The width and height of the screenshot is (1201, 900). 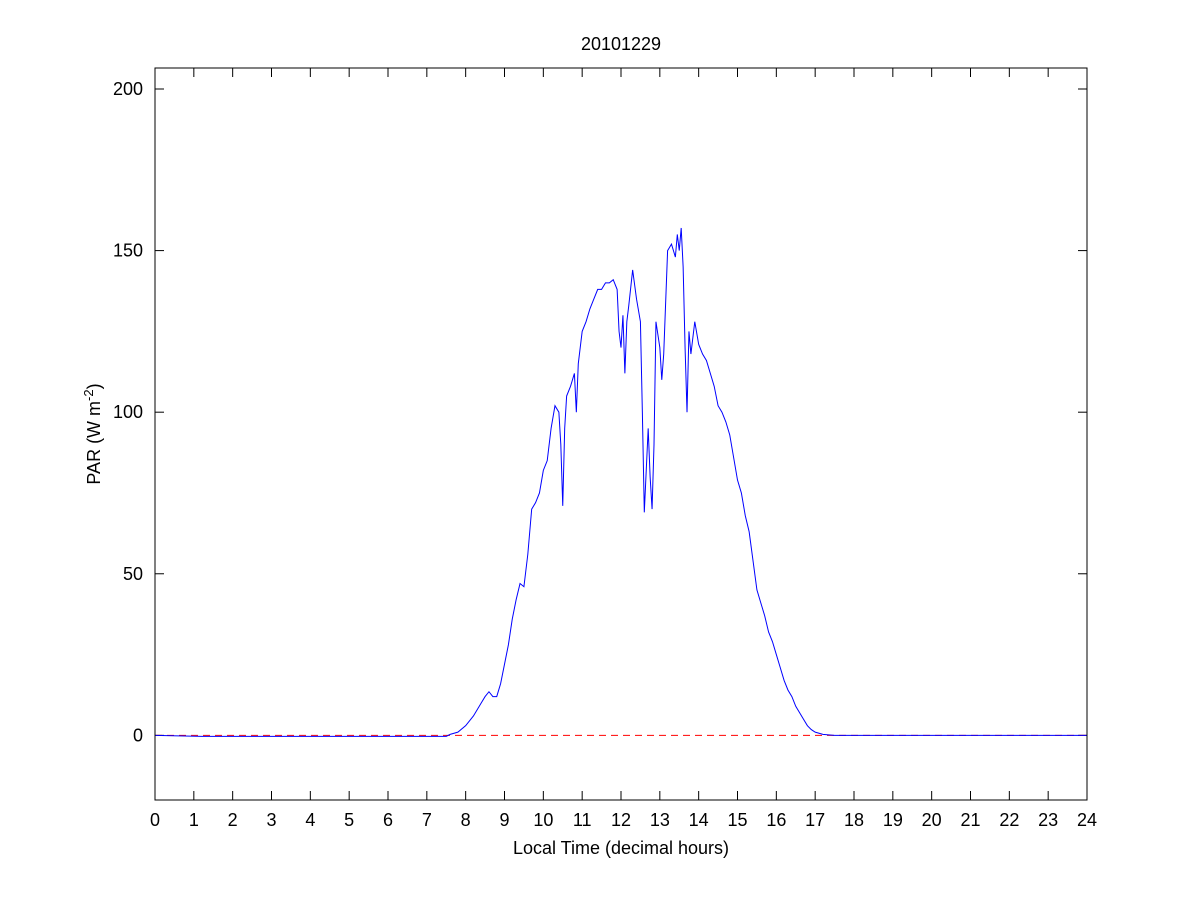 I want to click on y-tick-label: 150, so click(x=128, y=251).